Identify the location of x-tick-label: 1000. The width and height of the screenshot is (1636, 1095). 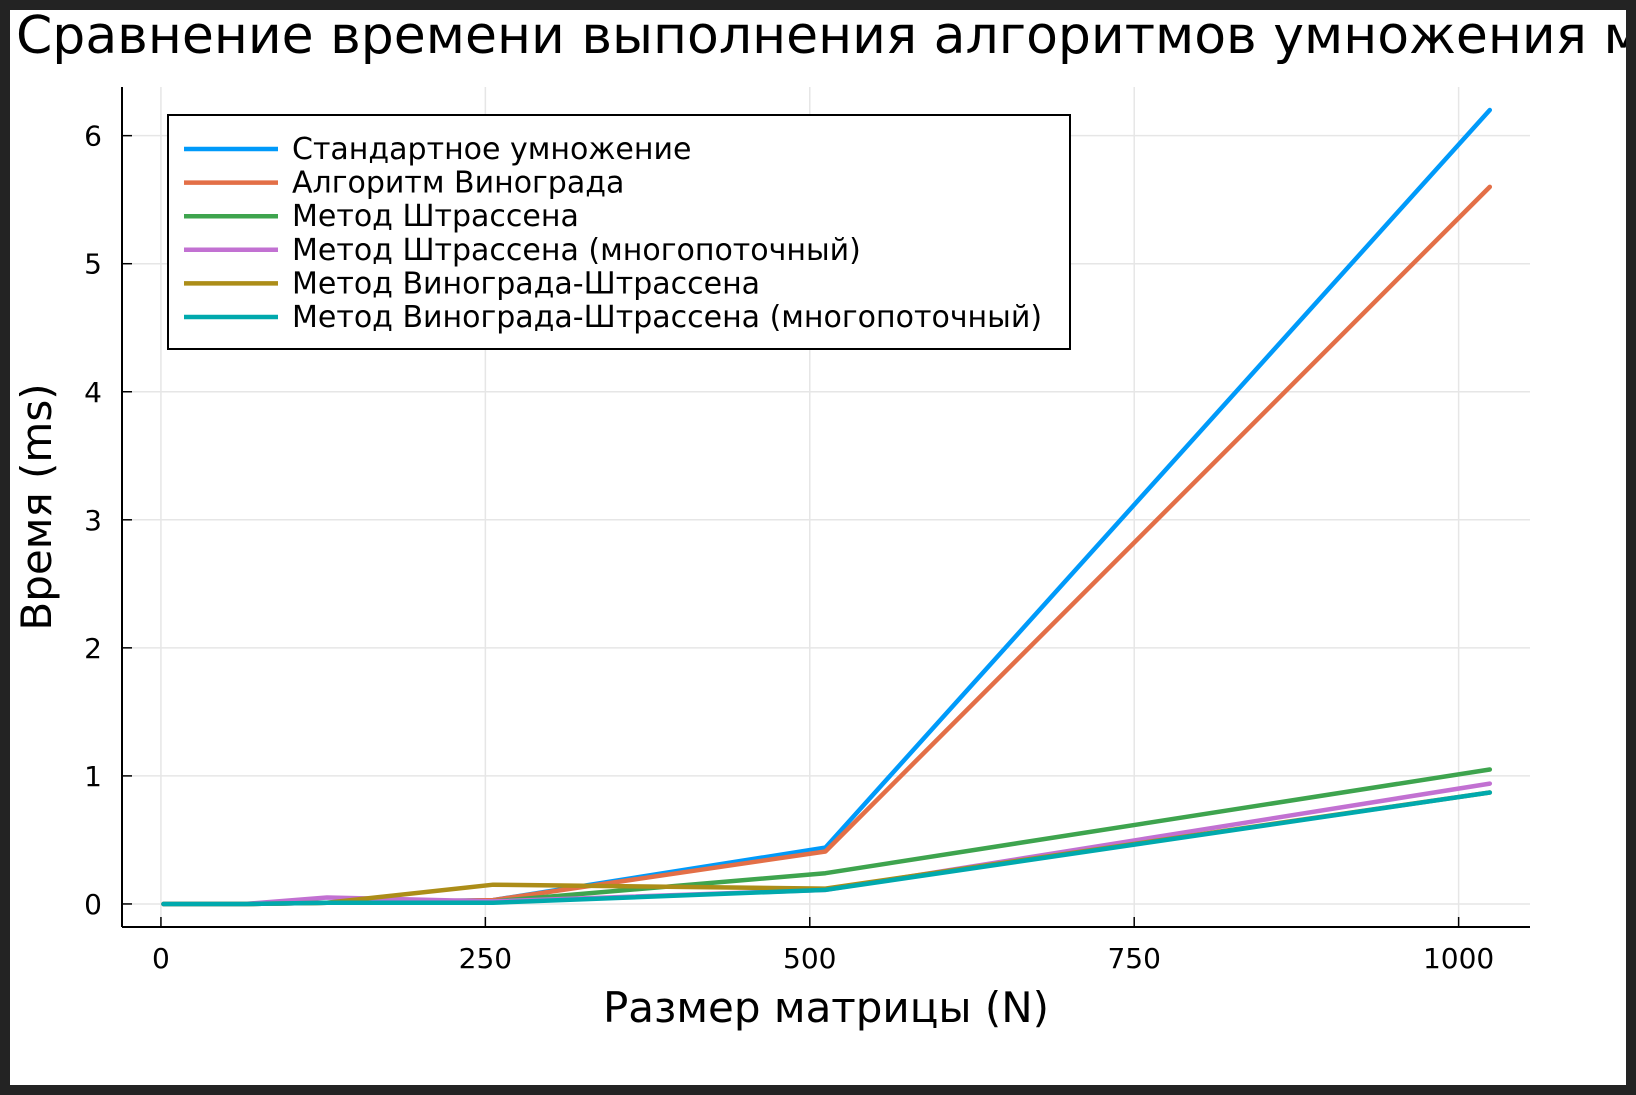
(1458, 958).